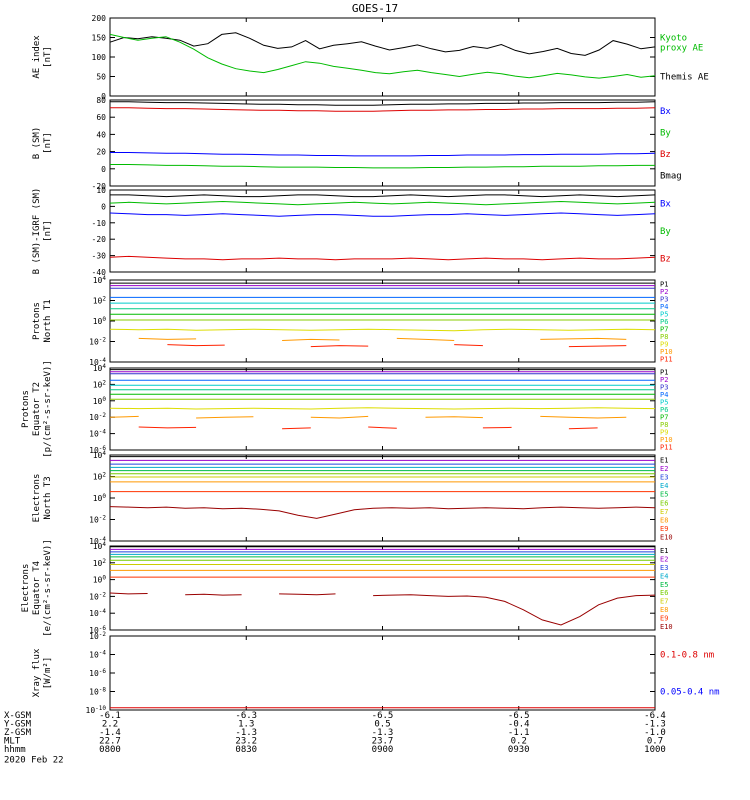  What do you see at coordinates (671, 176) in the screenshot?
I see `legend-bmag: Bmag` at bounding box center [671, 176].